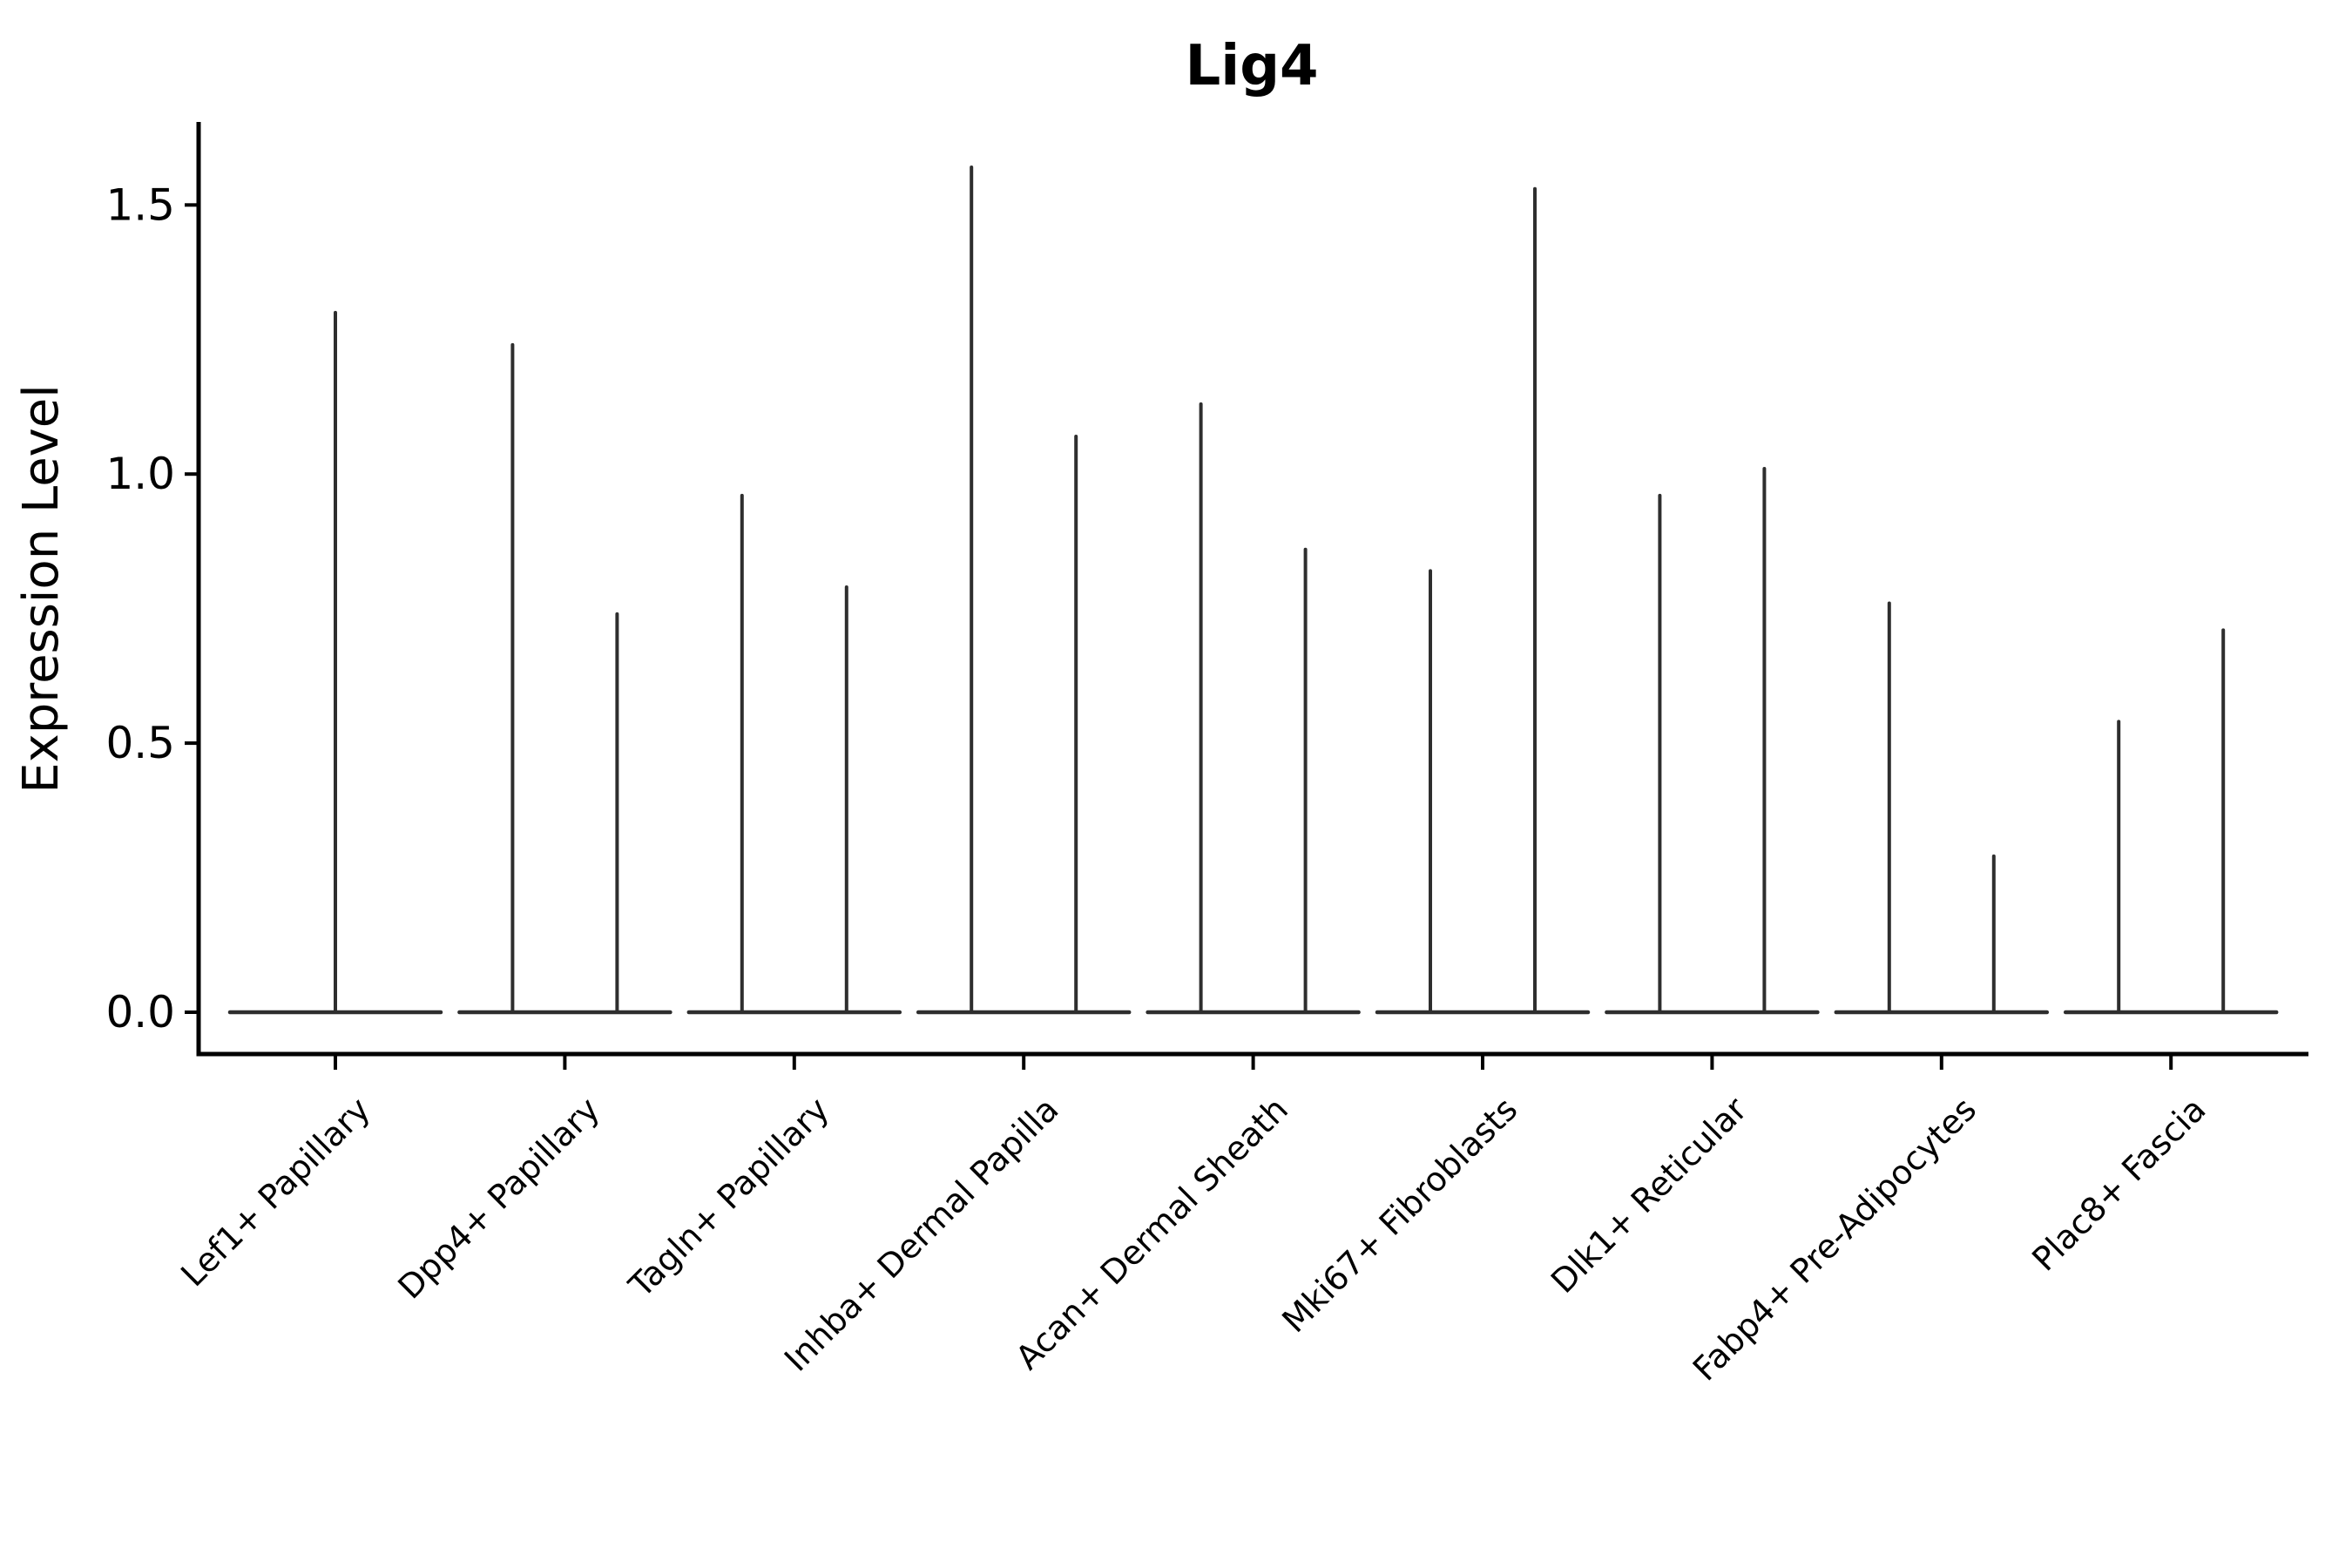 The height and width of the screenshot is (1568, 2352). I want to click on x-tick-label: Mki67+ Fibroblasts, so click(1399, 1215).